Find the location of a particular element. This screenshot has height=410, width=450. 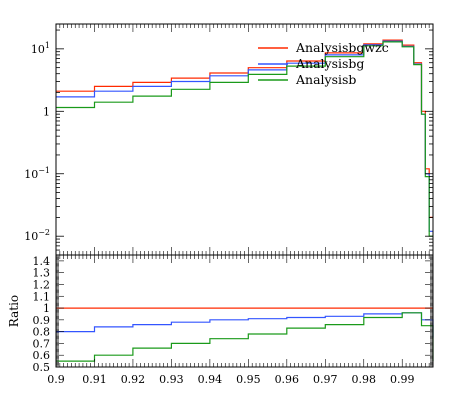

x-tick-label: 0.95 is located at coordinates (248, 379).